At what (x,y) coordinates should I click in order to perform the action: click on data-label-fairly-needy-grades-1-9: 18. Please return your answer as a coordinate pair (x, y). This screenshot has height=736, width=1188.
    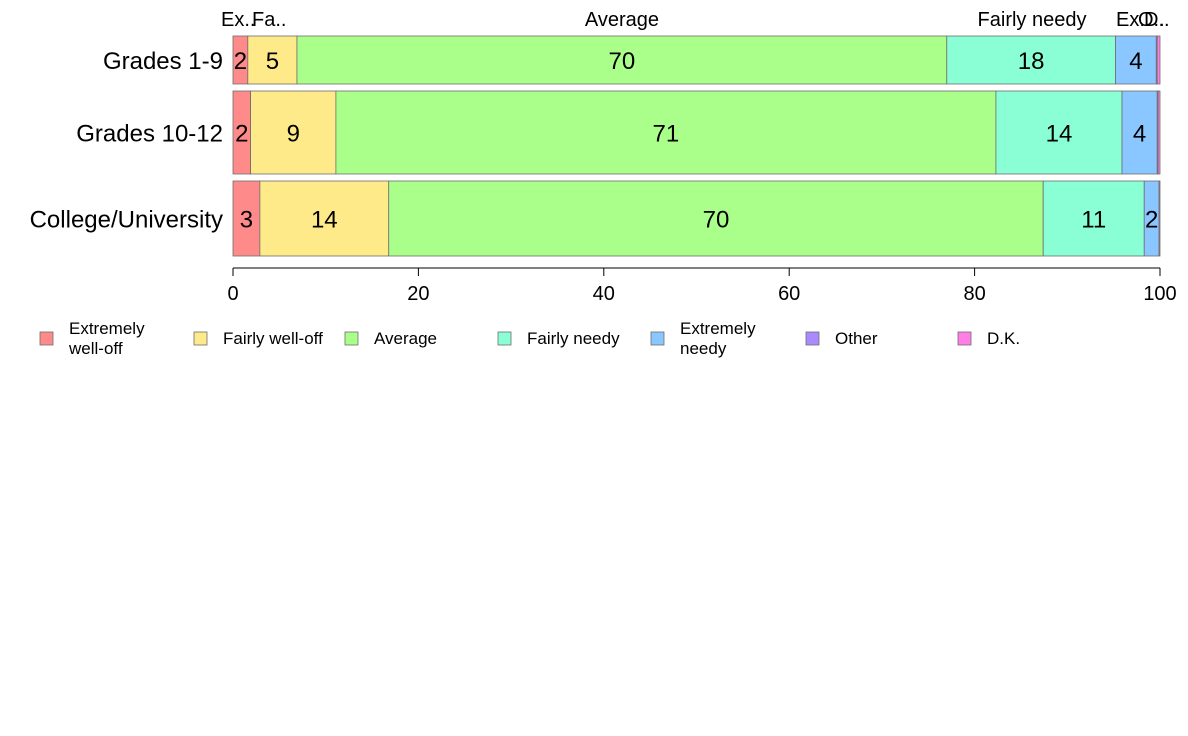
    Looking at the image, I should click on (1031, 61).